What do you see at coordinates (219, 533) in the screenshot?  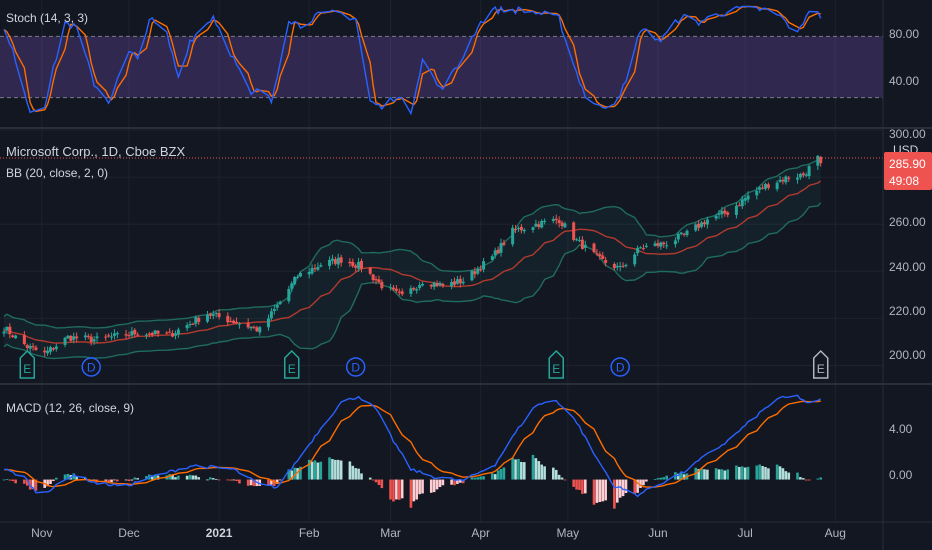 I see `time-axis-label: 2021` at bounding box center [219, 533].